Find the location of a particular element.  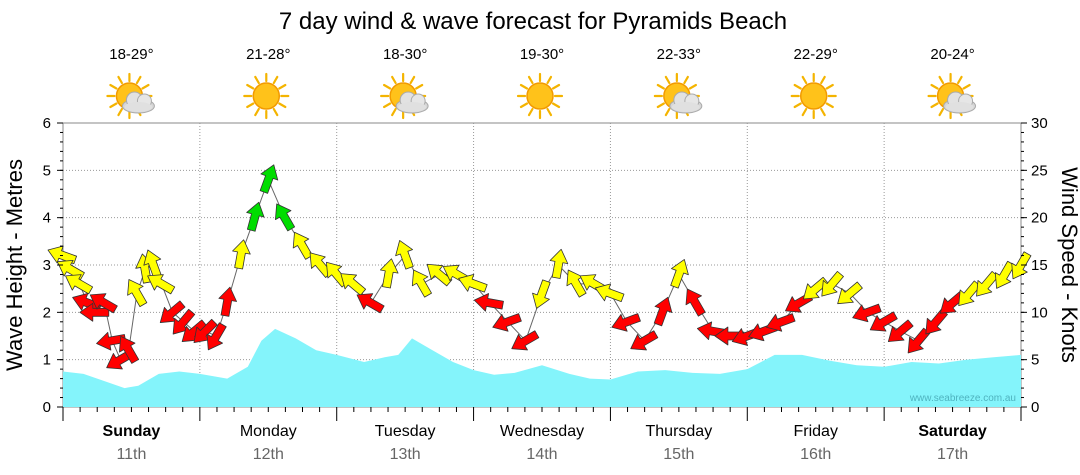

y2-tick-label: 10 is located at coordinates (1039, 312).